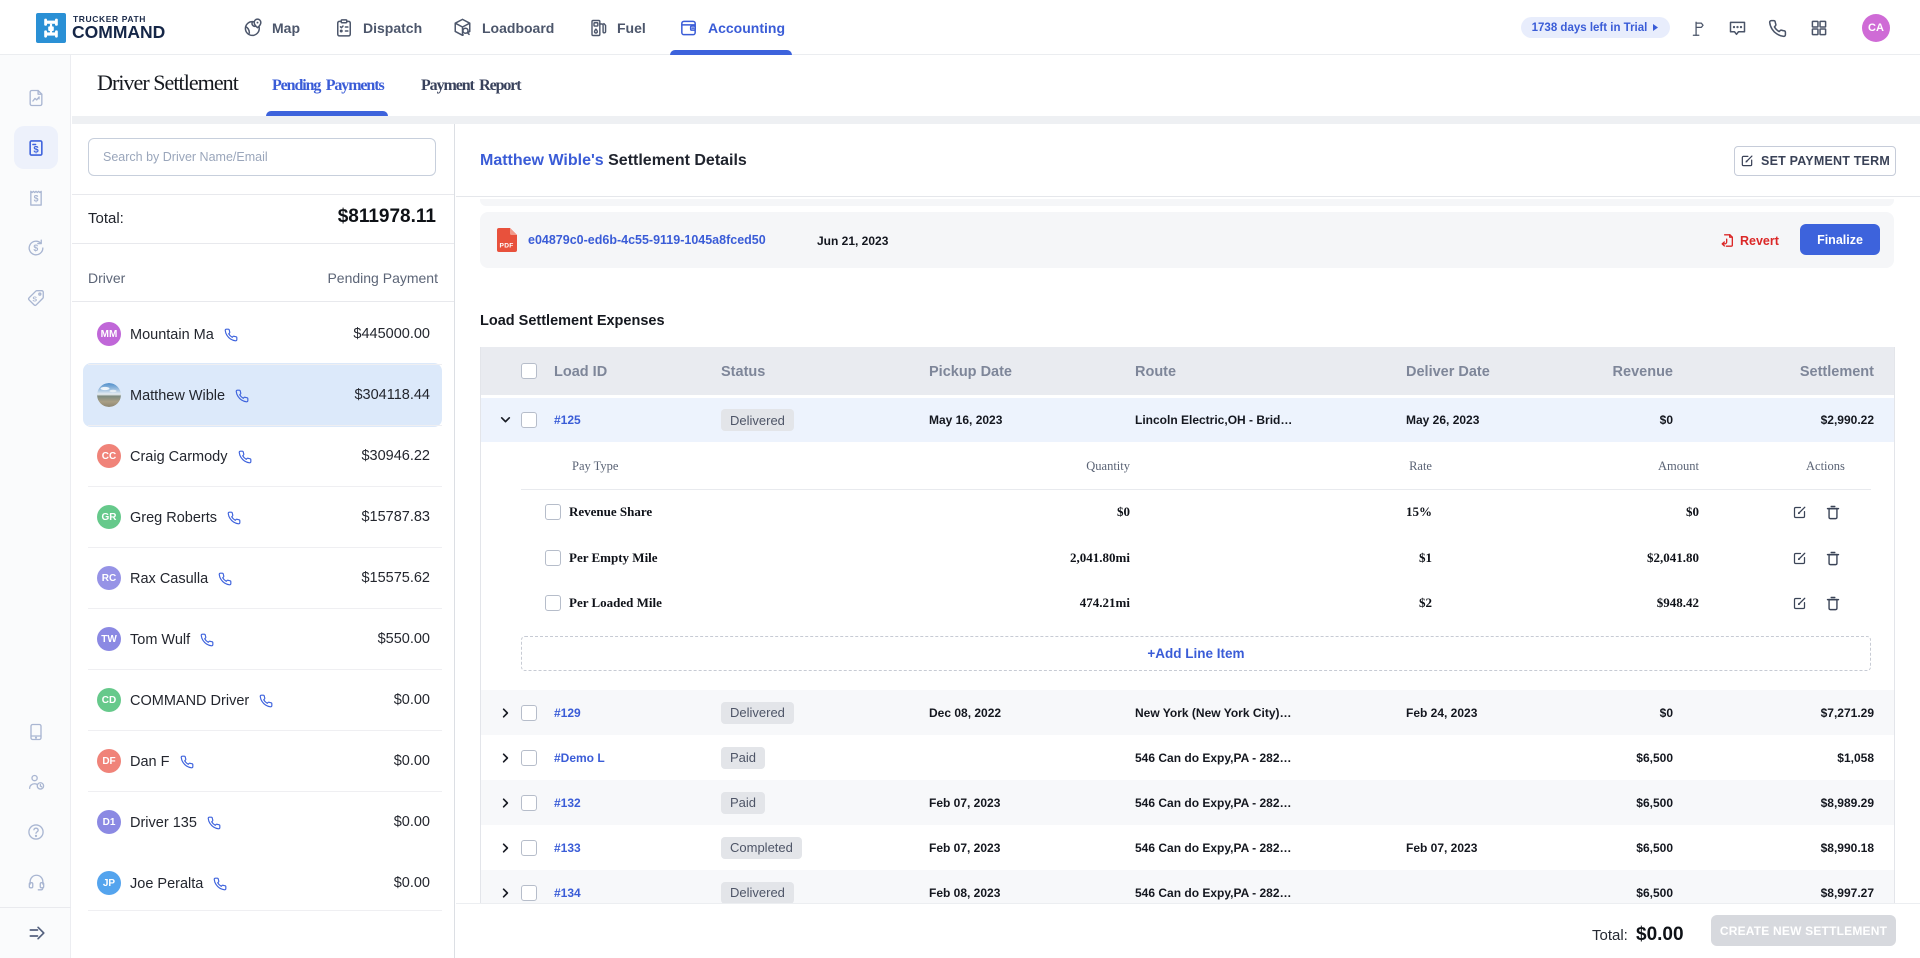 Image resolution: width=1920 pixels, height=958 pixels. I want to click on svg-text: PDF, so click(507, 246).